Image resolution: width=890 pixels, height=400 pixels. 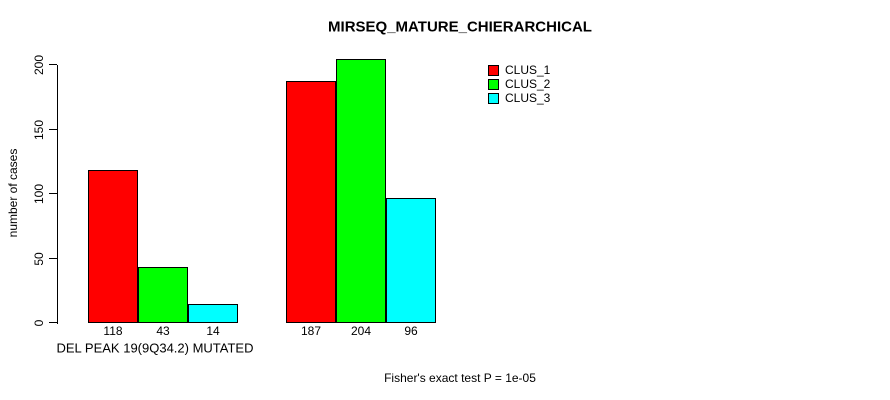 What do you see at coordinates (361, 191) in the screenshot?
I see `bar-clus_2-group2` at bounding box center [361, 191].